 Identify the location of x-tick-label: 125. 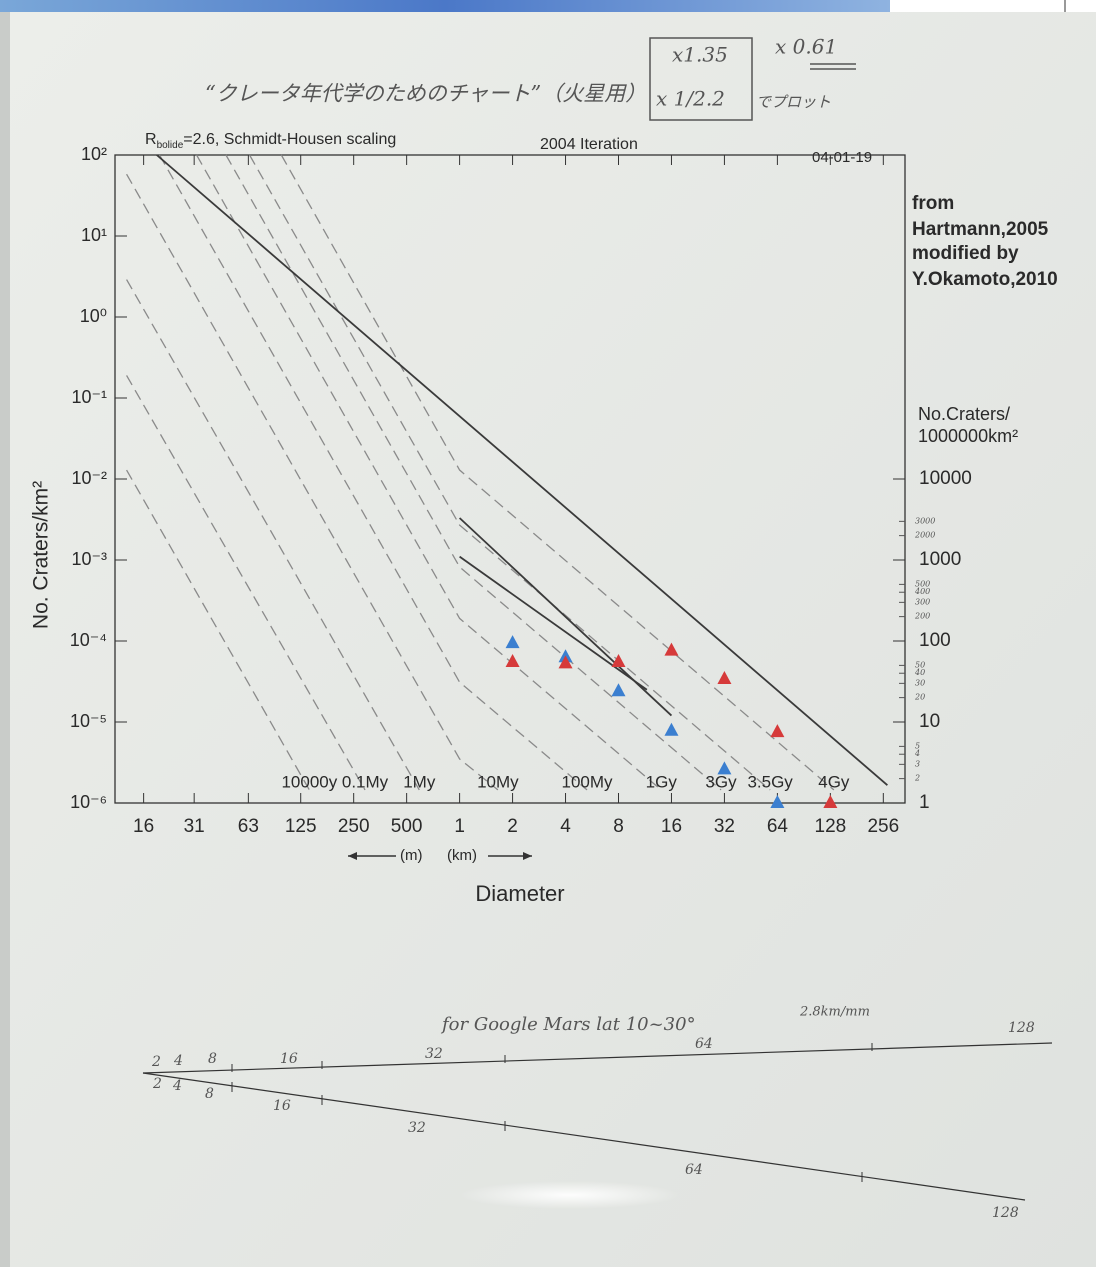
(301, 826).